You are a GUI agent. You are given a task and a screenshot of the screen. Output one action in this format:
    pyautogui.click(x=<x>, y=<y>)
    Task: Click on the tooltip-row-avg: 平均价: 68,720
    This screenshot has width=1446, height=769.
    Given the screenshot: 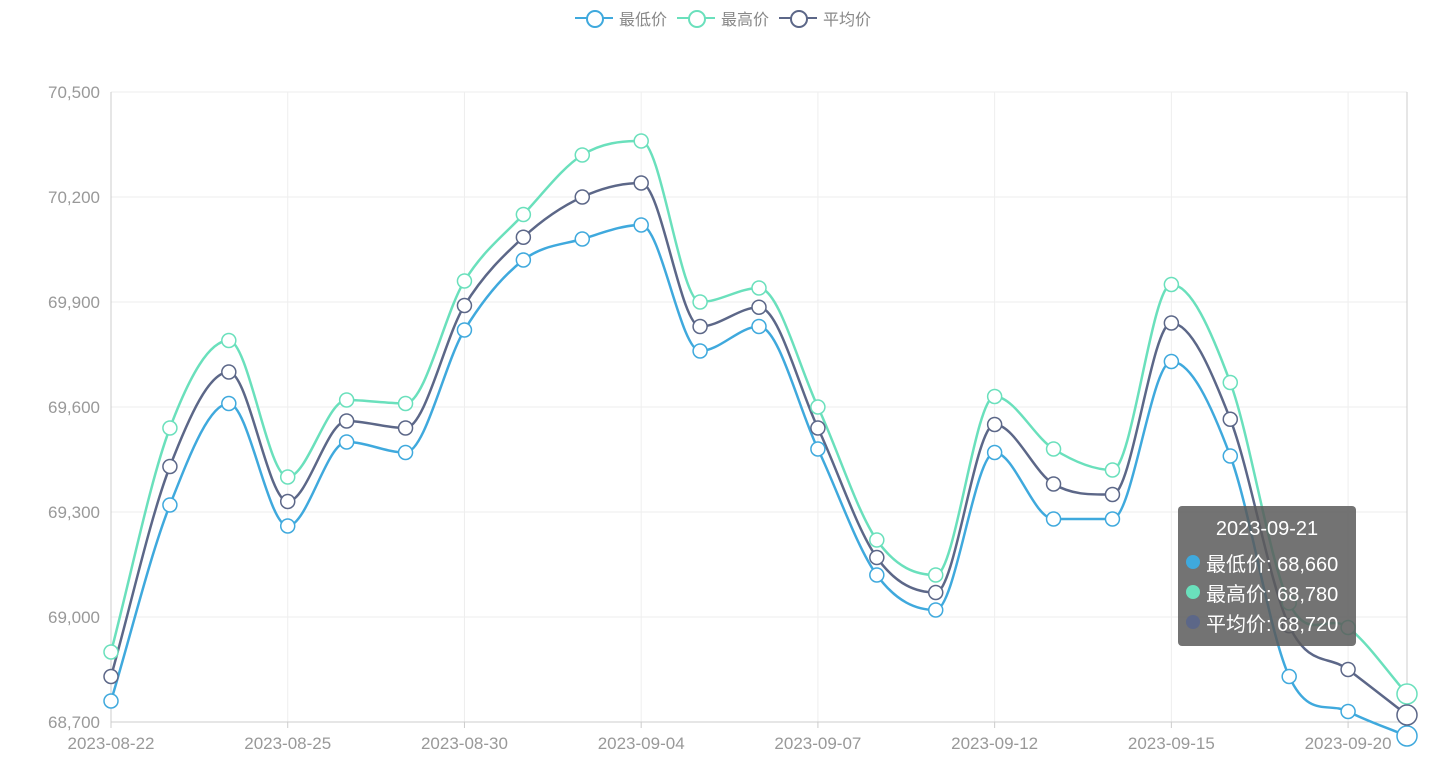 What is the action you would take?
    pyautogui.click(x=1267, y=622)
    